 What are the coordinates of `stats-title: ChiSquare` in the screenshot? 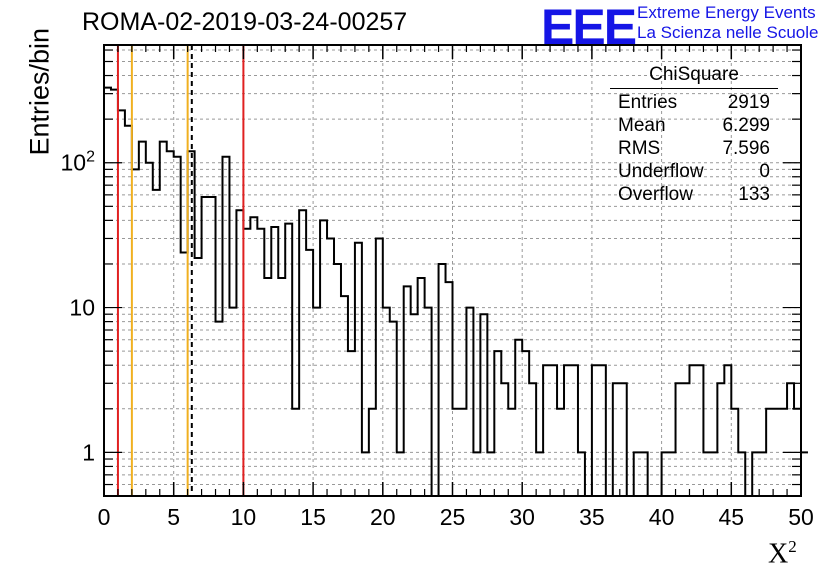 It's located at (694, 76).